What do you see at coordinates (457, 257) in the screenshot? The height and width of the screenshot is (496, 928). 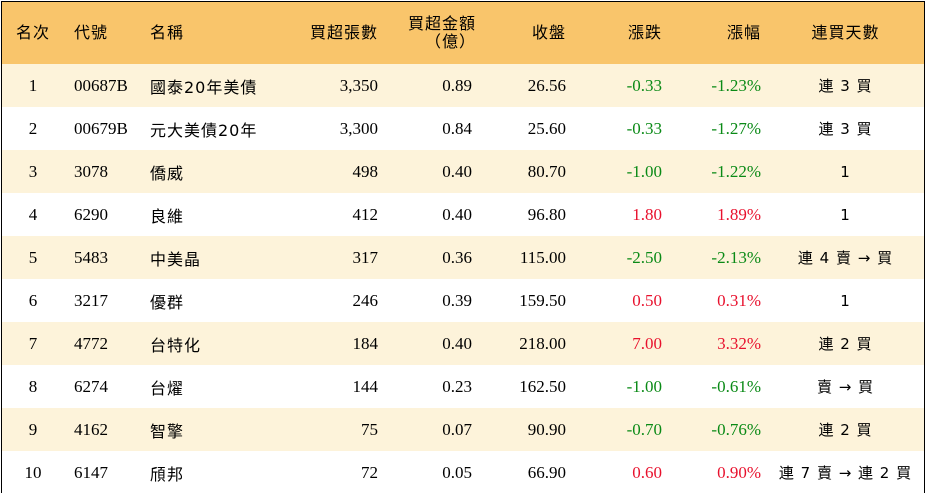 I see `cell-amount: 0.36` at bounding box center [457, 257].